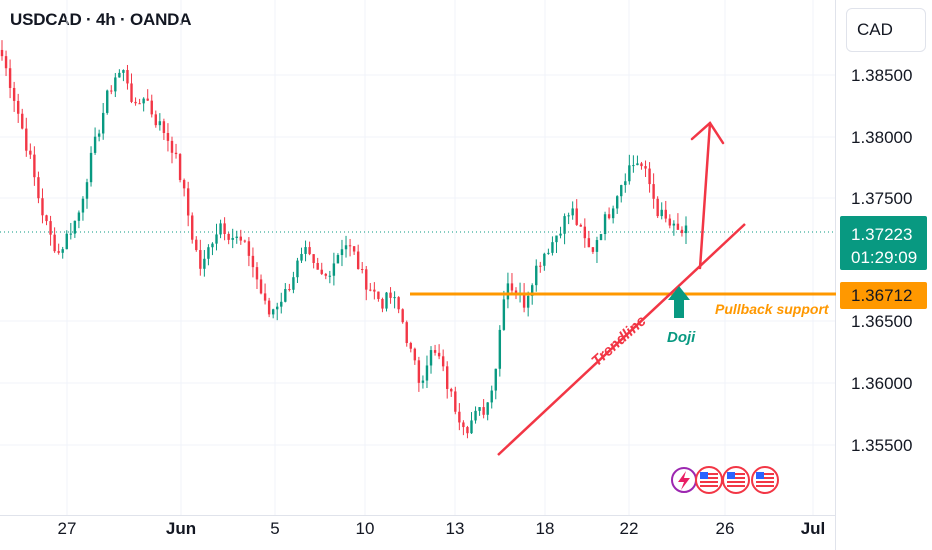 The width and height of the screenshot is (932, 550). I want to click on support-price-value: 1.36712, so click(881, 295).